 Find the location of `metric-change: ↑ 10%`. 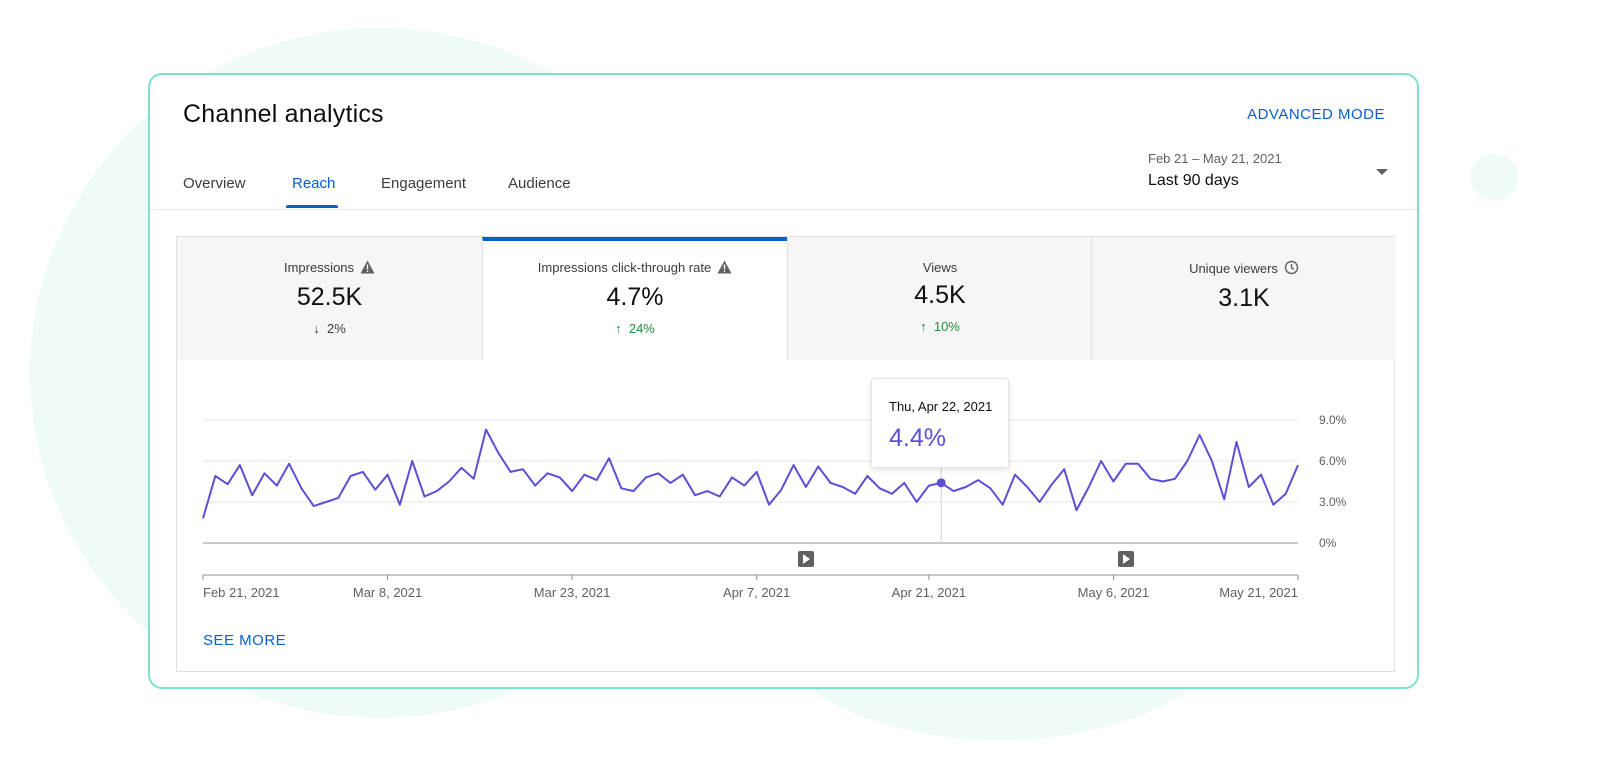

metric-change: ↑ 10% is located at coordinates (940, 326).